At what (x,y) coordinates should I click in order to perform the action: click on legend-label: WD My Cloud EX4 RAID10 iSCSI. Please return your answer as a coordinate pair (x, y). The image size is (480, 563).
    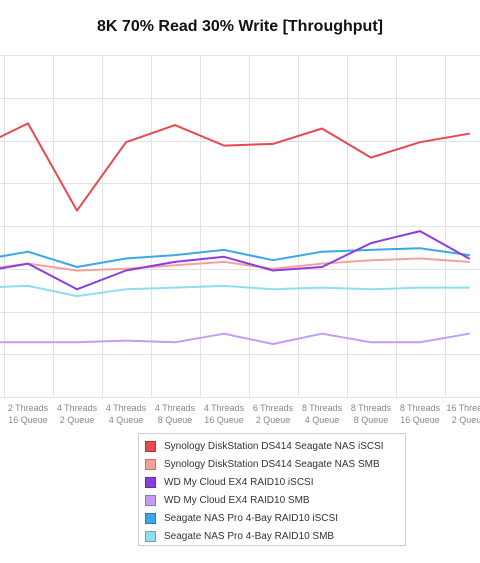
    Looking at the image, I should click on (239, 482).